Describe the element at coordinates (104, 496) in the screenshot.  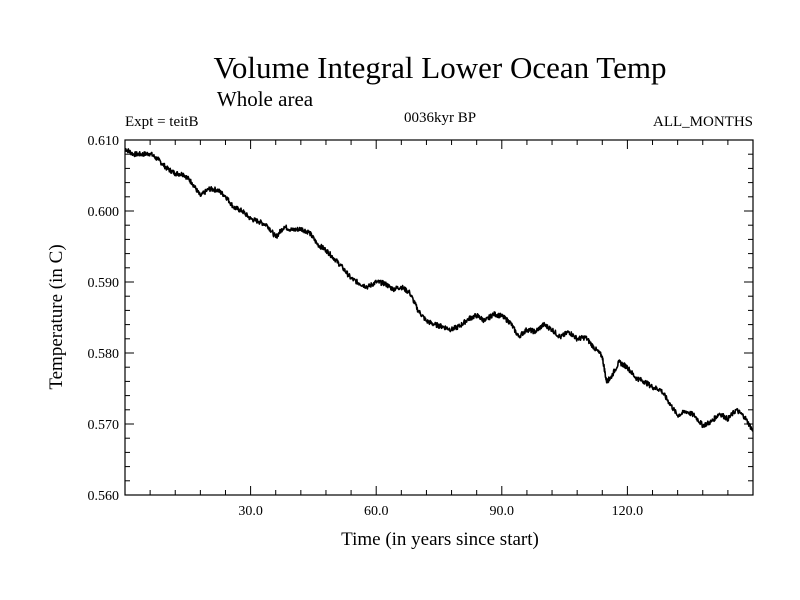
I see `y-tick-label: 0.560` at that location.